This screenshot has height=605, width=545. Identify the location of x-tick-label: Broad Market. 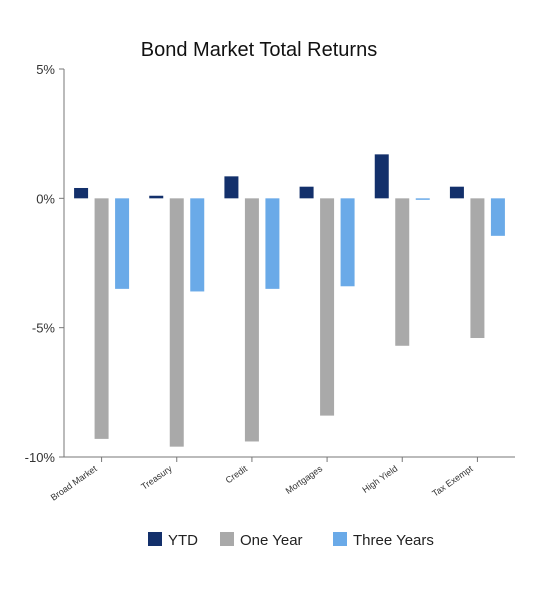
(74, 482).